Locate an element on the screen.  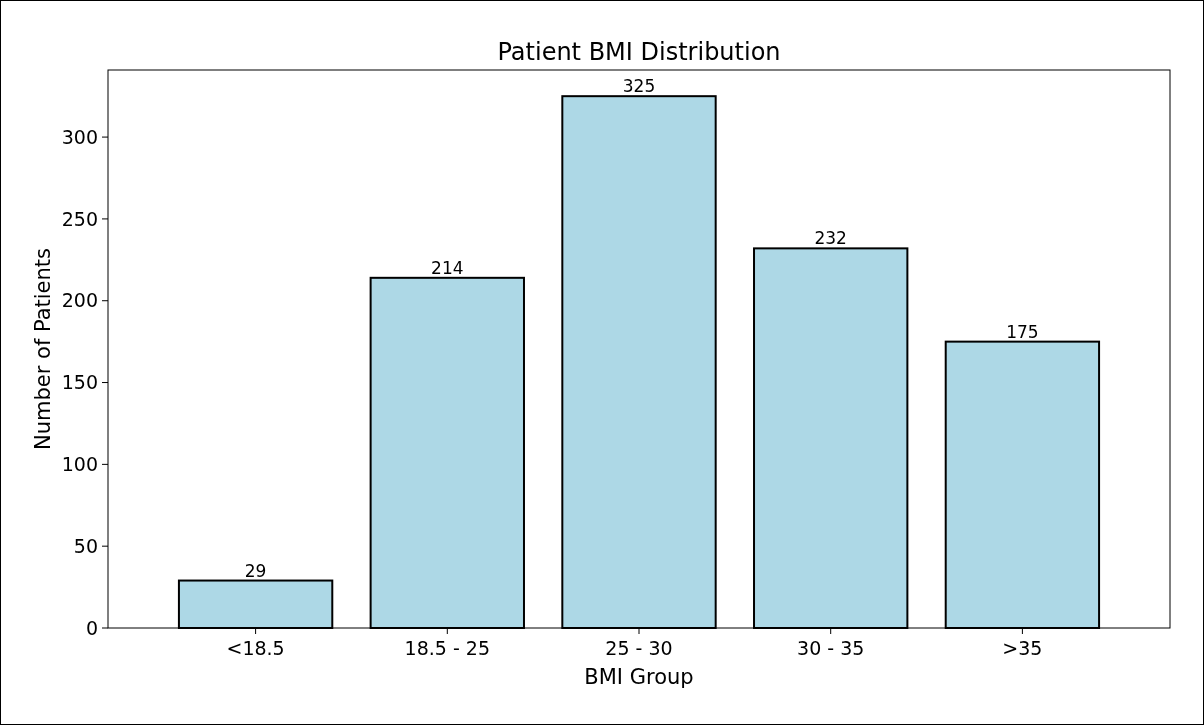
y-tick-label: 0 is located at coordinates (91, 627).